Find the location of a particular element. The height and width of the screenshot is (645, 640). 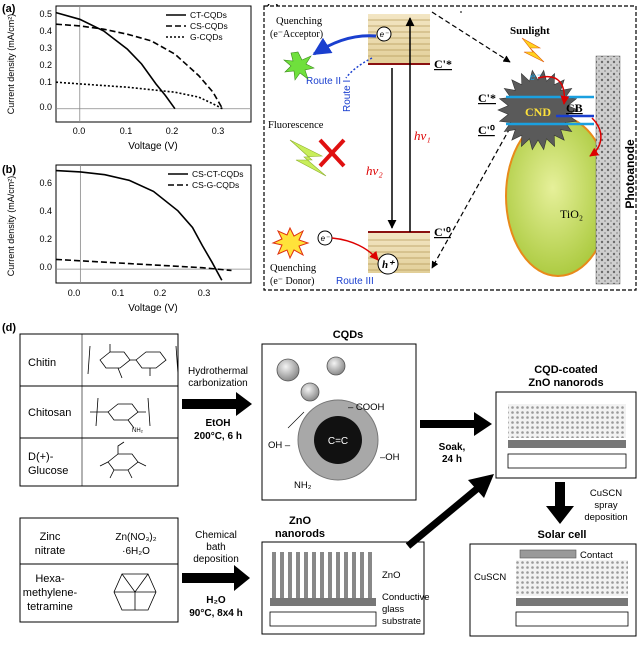

quench-burst-green-icon is located at coordinates (299, 66).